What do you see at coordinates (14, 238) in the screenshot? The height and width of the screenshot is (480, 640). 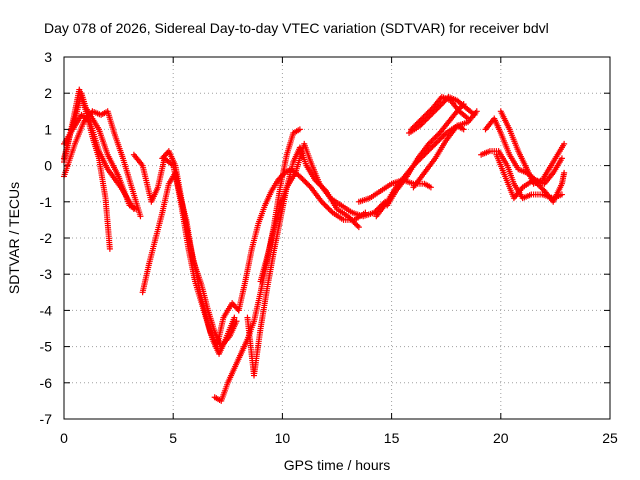 I see `y-axis-label: SDTVAR / TECUs` at bounding box center [14, 238].